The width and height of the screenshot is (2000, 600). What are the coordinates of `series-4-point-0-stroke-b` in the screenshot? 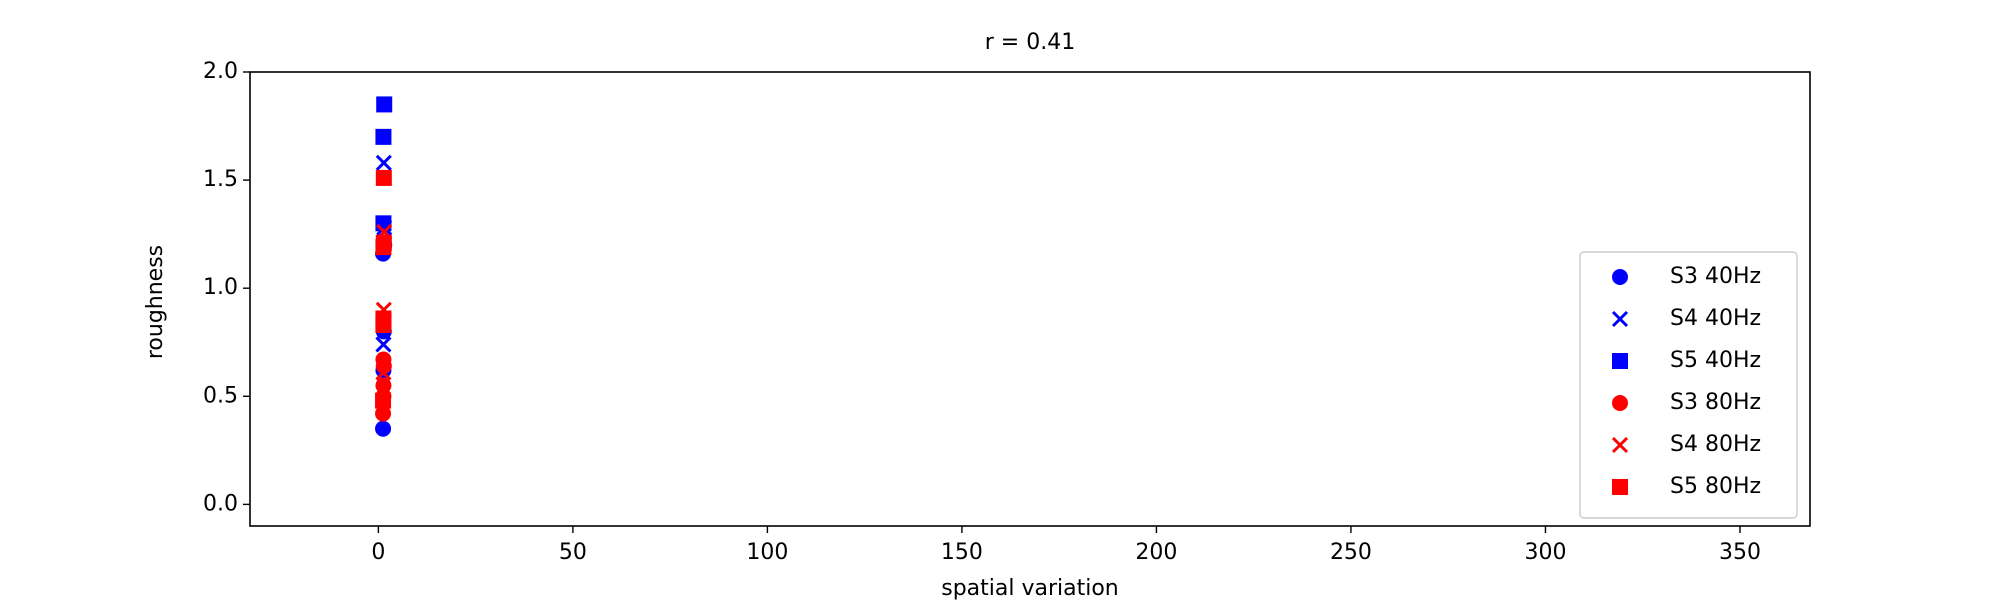 It's located at (383, 372).